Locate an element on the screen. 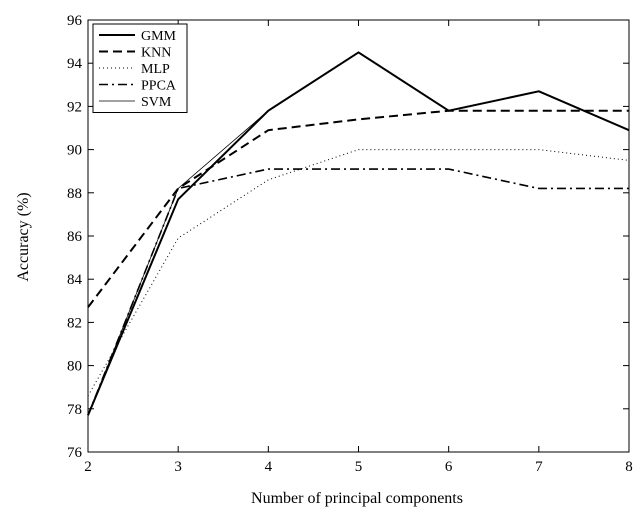 Image resolution: width=635 pixels, height=507 pixels. y-tick-label: 96 is located at coordinates (75, 21).